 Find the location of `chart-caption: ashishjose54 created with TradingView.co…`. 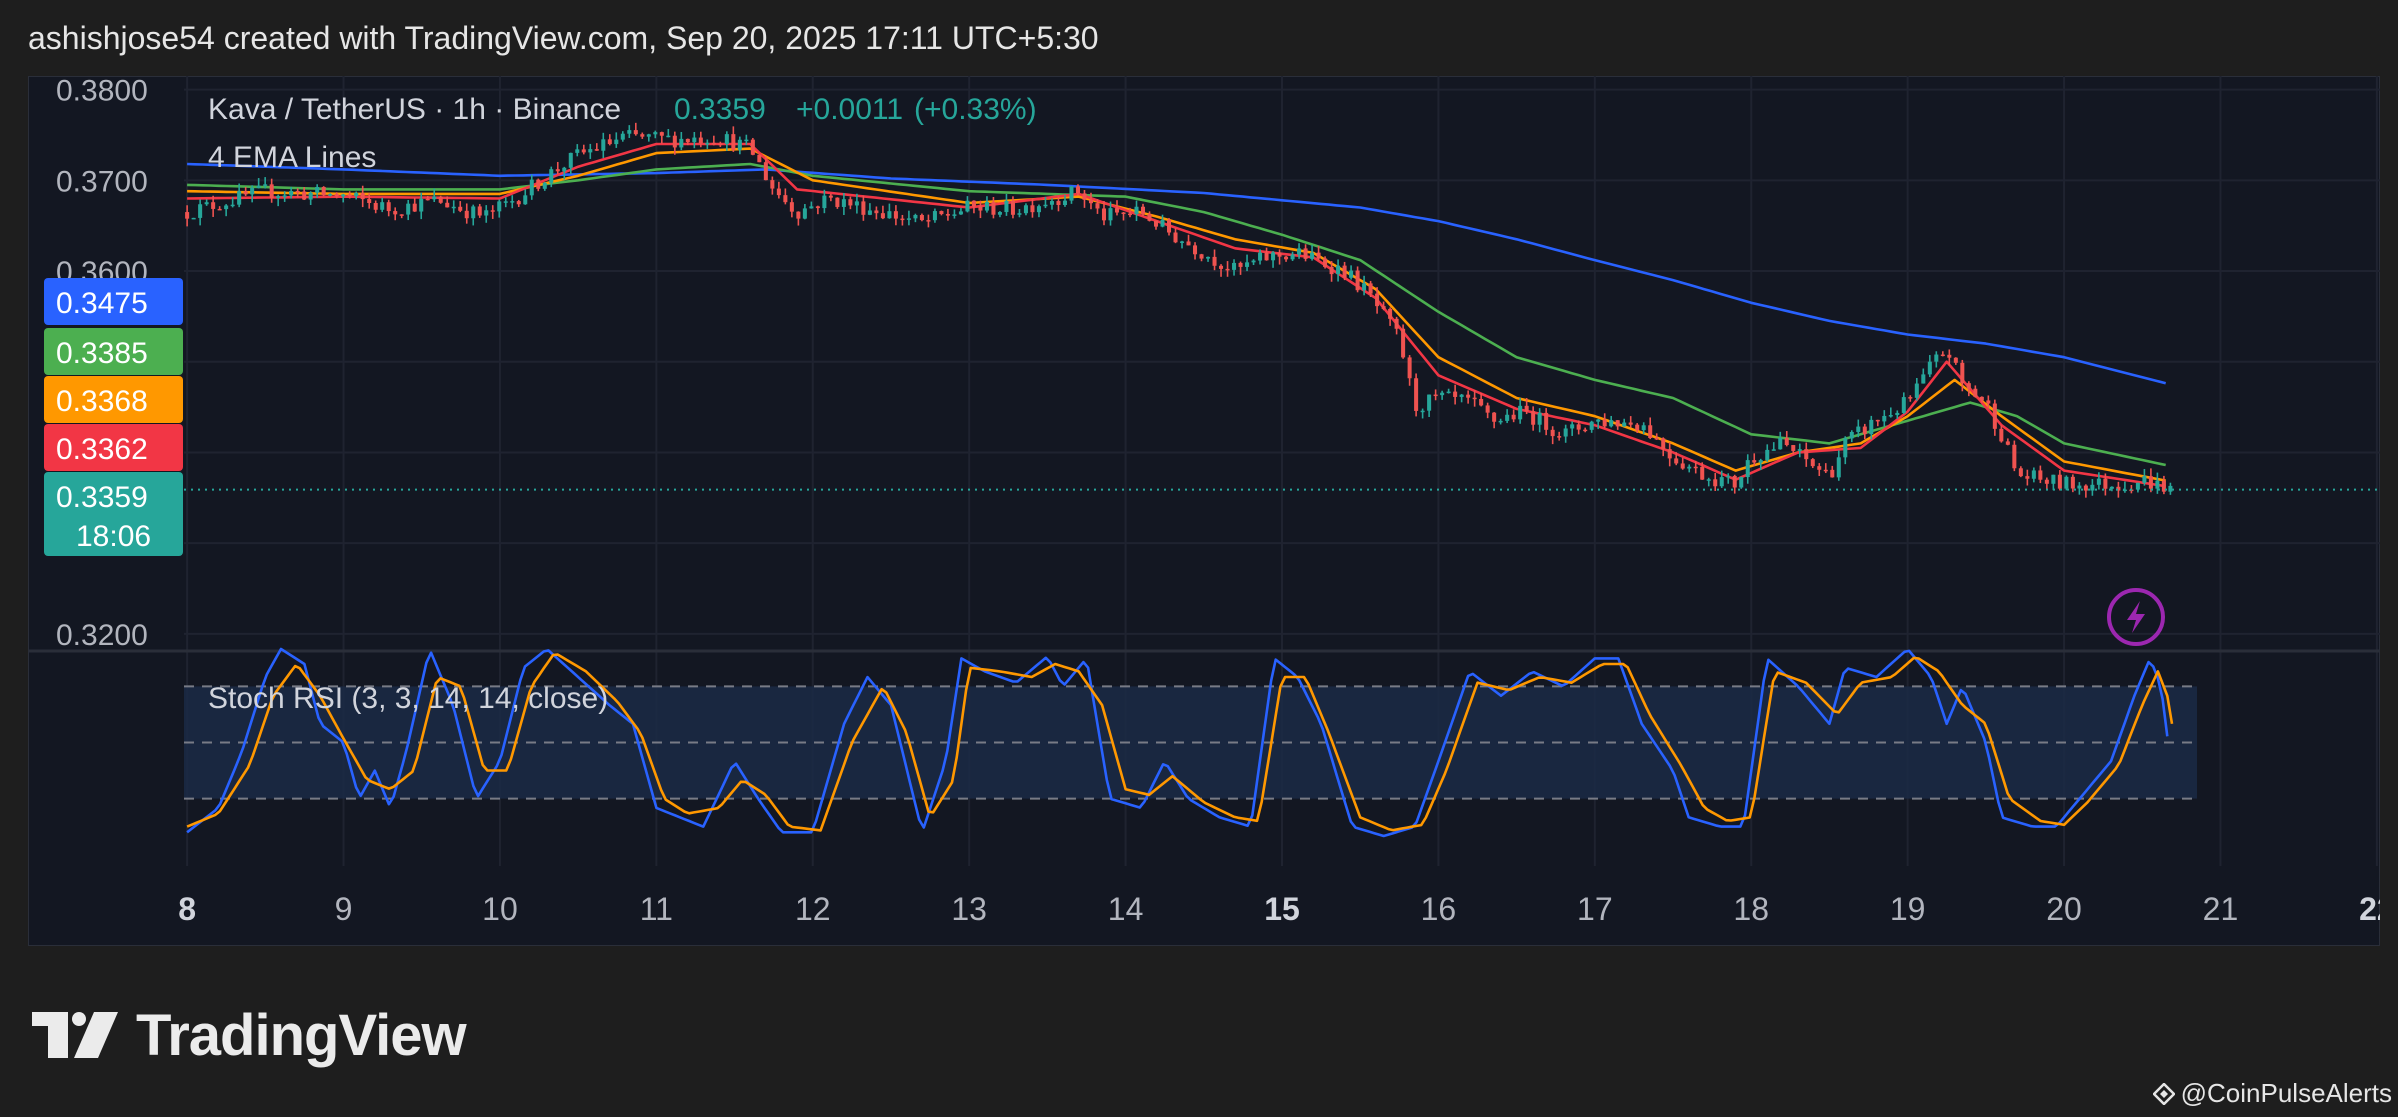

chart-caption: ashishjose54 created with TradingView.co… is located at coordinates (563, 38).